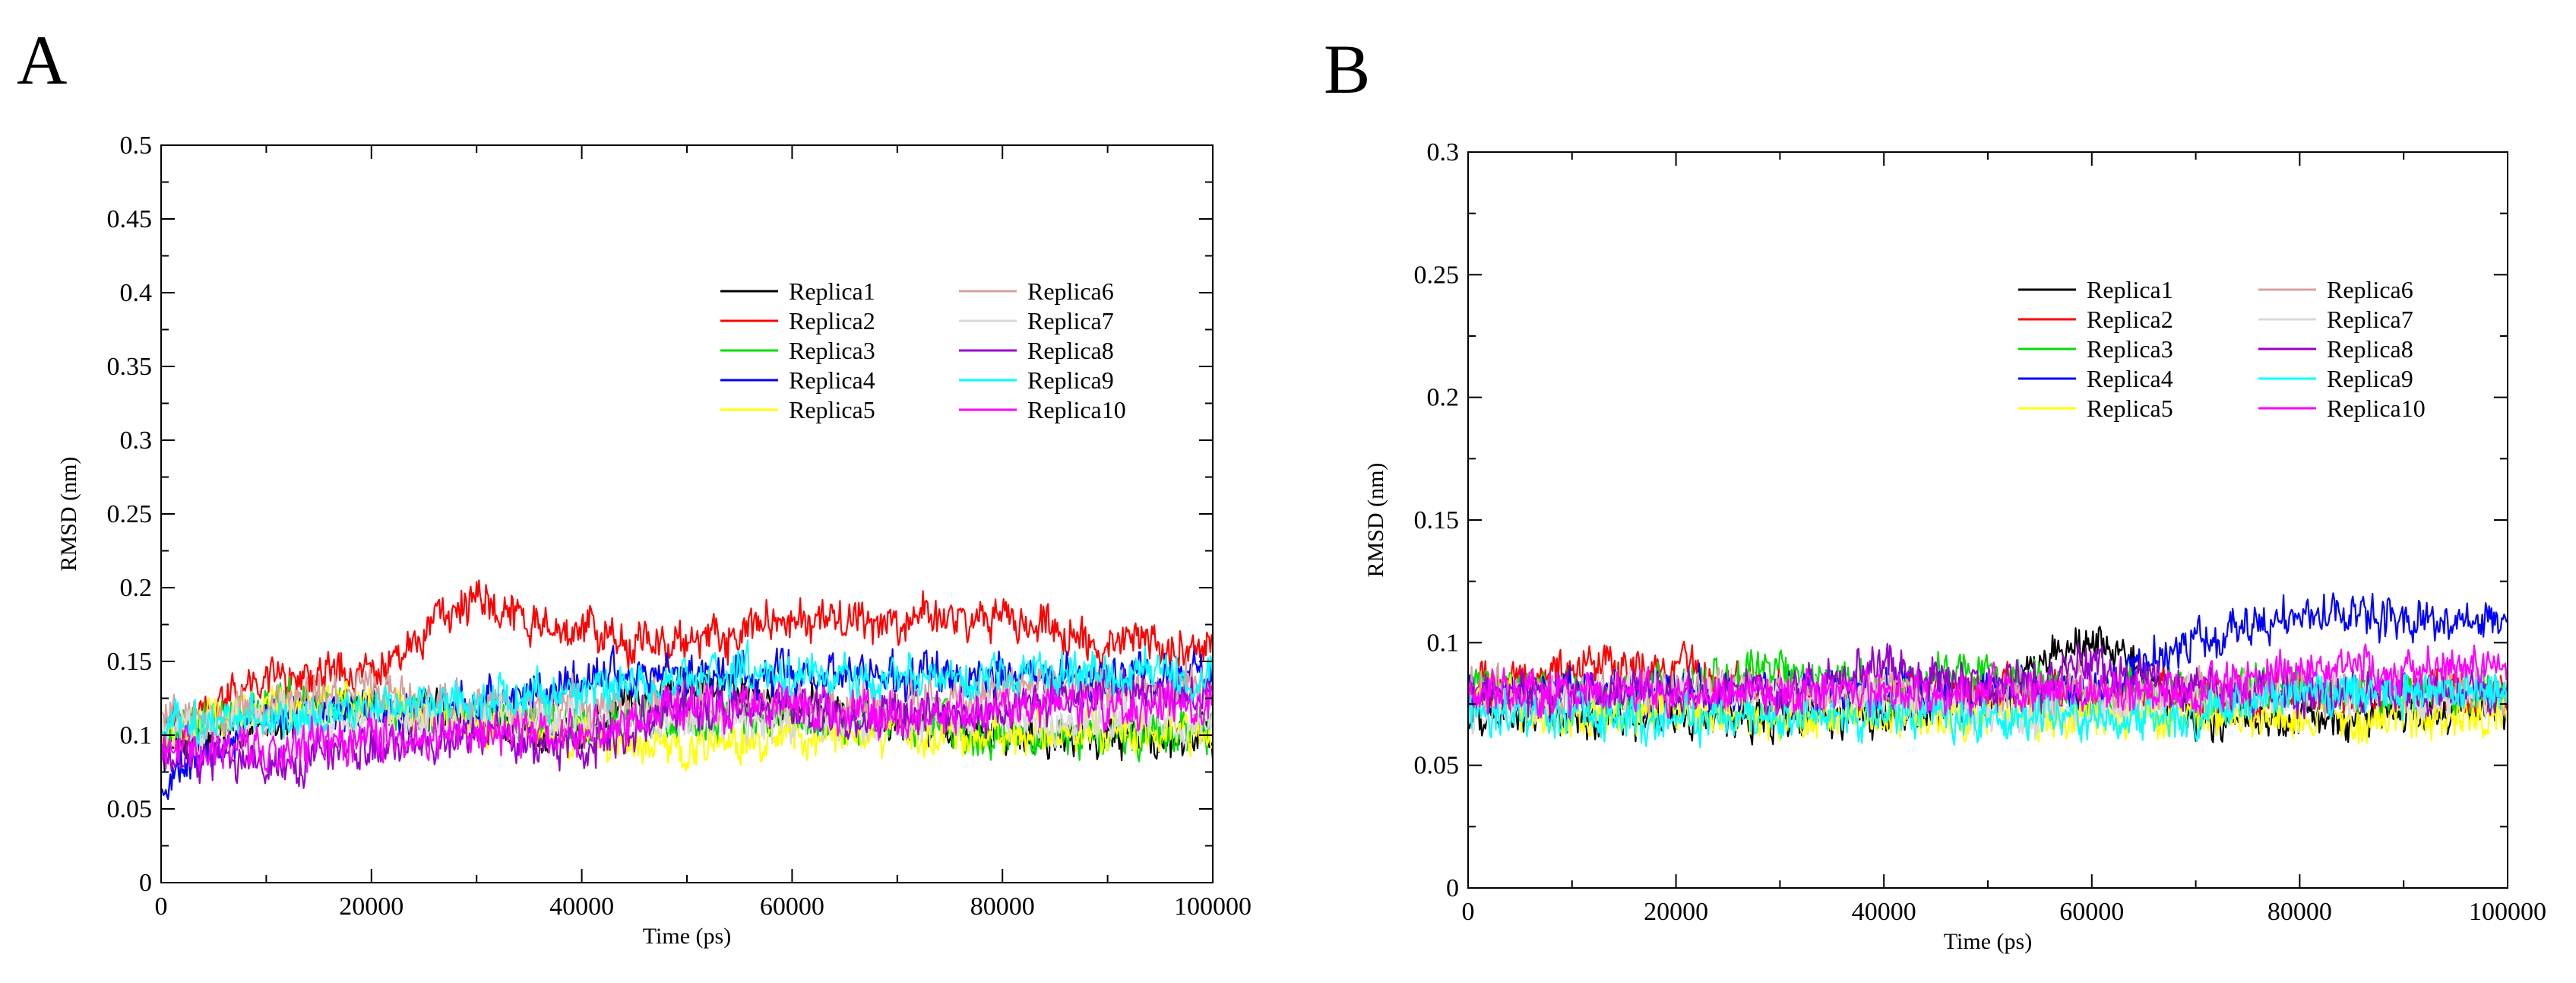 This screenshot has width=2576, height=983. I want to click on panel-a-legend-label-replica9: Replica9, so click(1070, 380).